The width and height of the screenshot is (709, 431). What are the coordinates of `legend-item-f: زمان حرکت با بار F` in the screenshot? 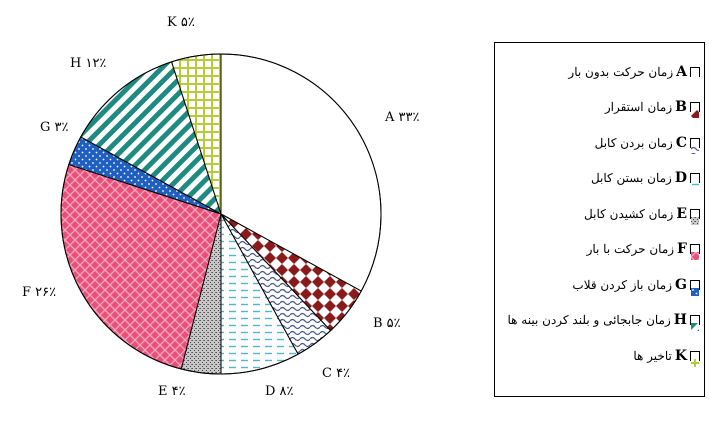 It's located at (643, 250).